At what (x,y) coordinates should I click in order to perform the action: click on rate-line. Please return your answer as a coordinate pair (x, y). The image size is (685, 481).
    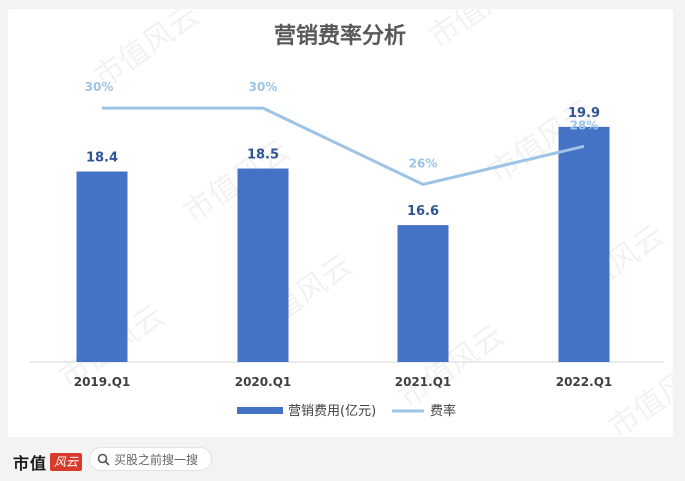
    Looking at the image, I should click on (343, 146).